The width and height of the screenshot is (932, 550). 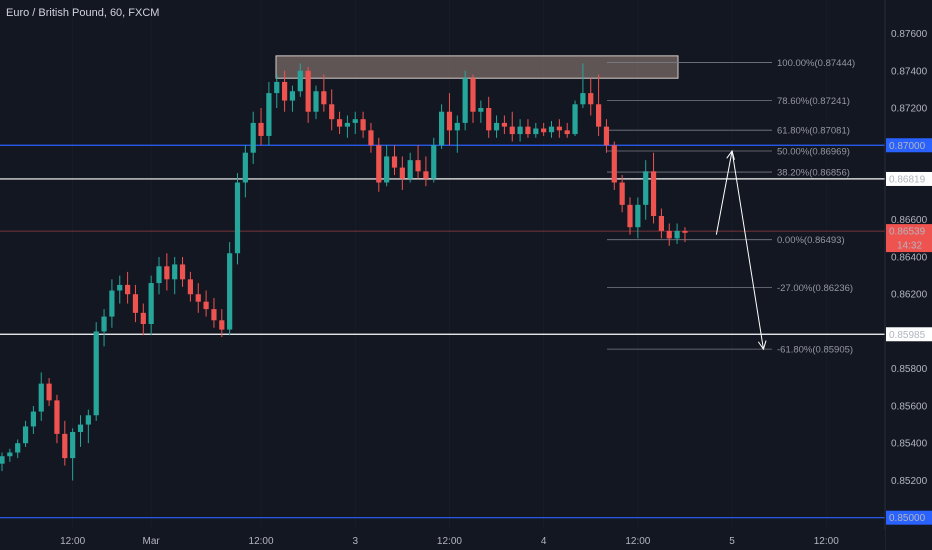 I want to click on price-tick-label: 0.86400, so click(x=909, y=257).